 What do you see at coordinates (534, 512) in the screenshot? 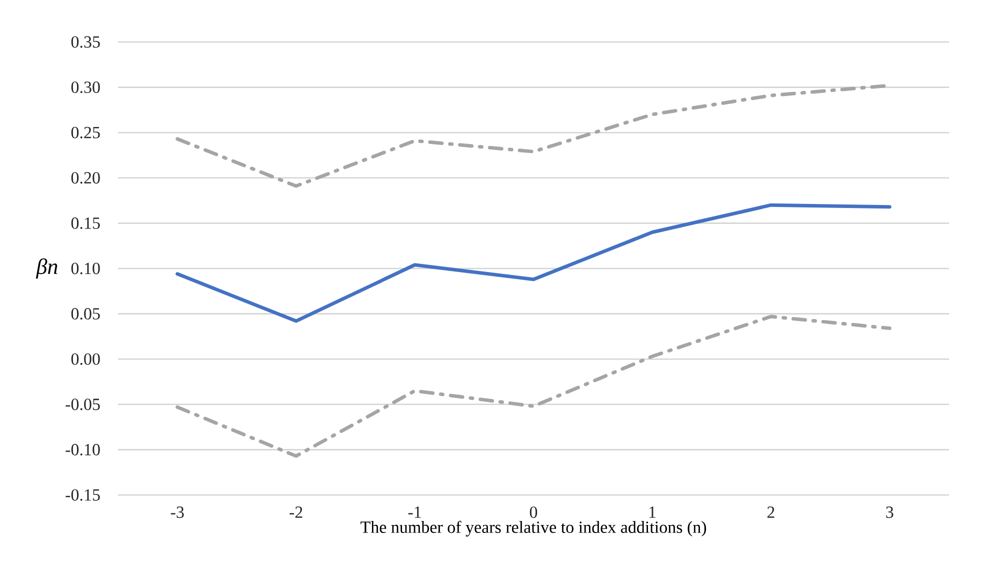
I see `x-tick-label: 0` at bounding box center [534, 512].